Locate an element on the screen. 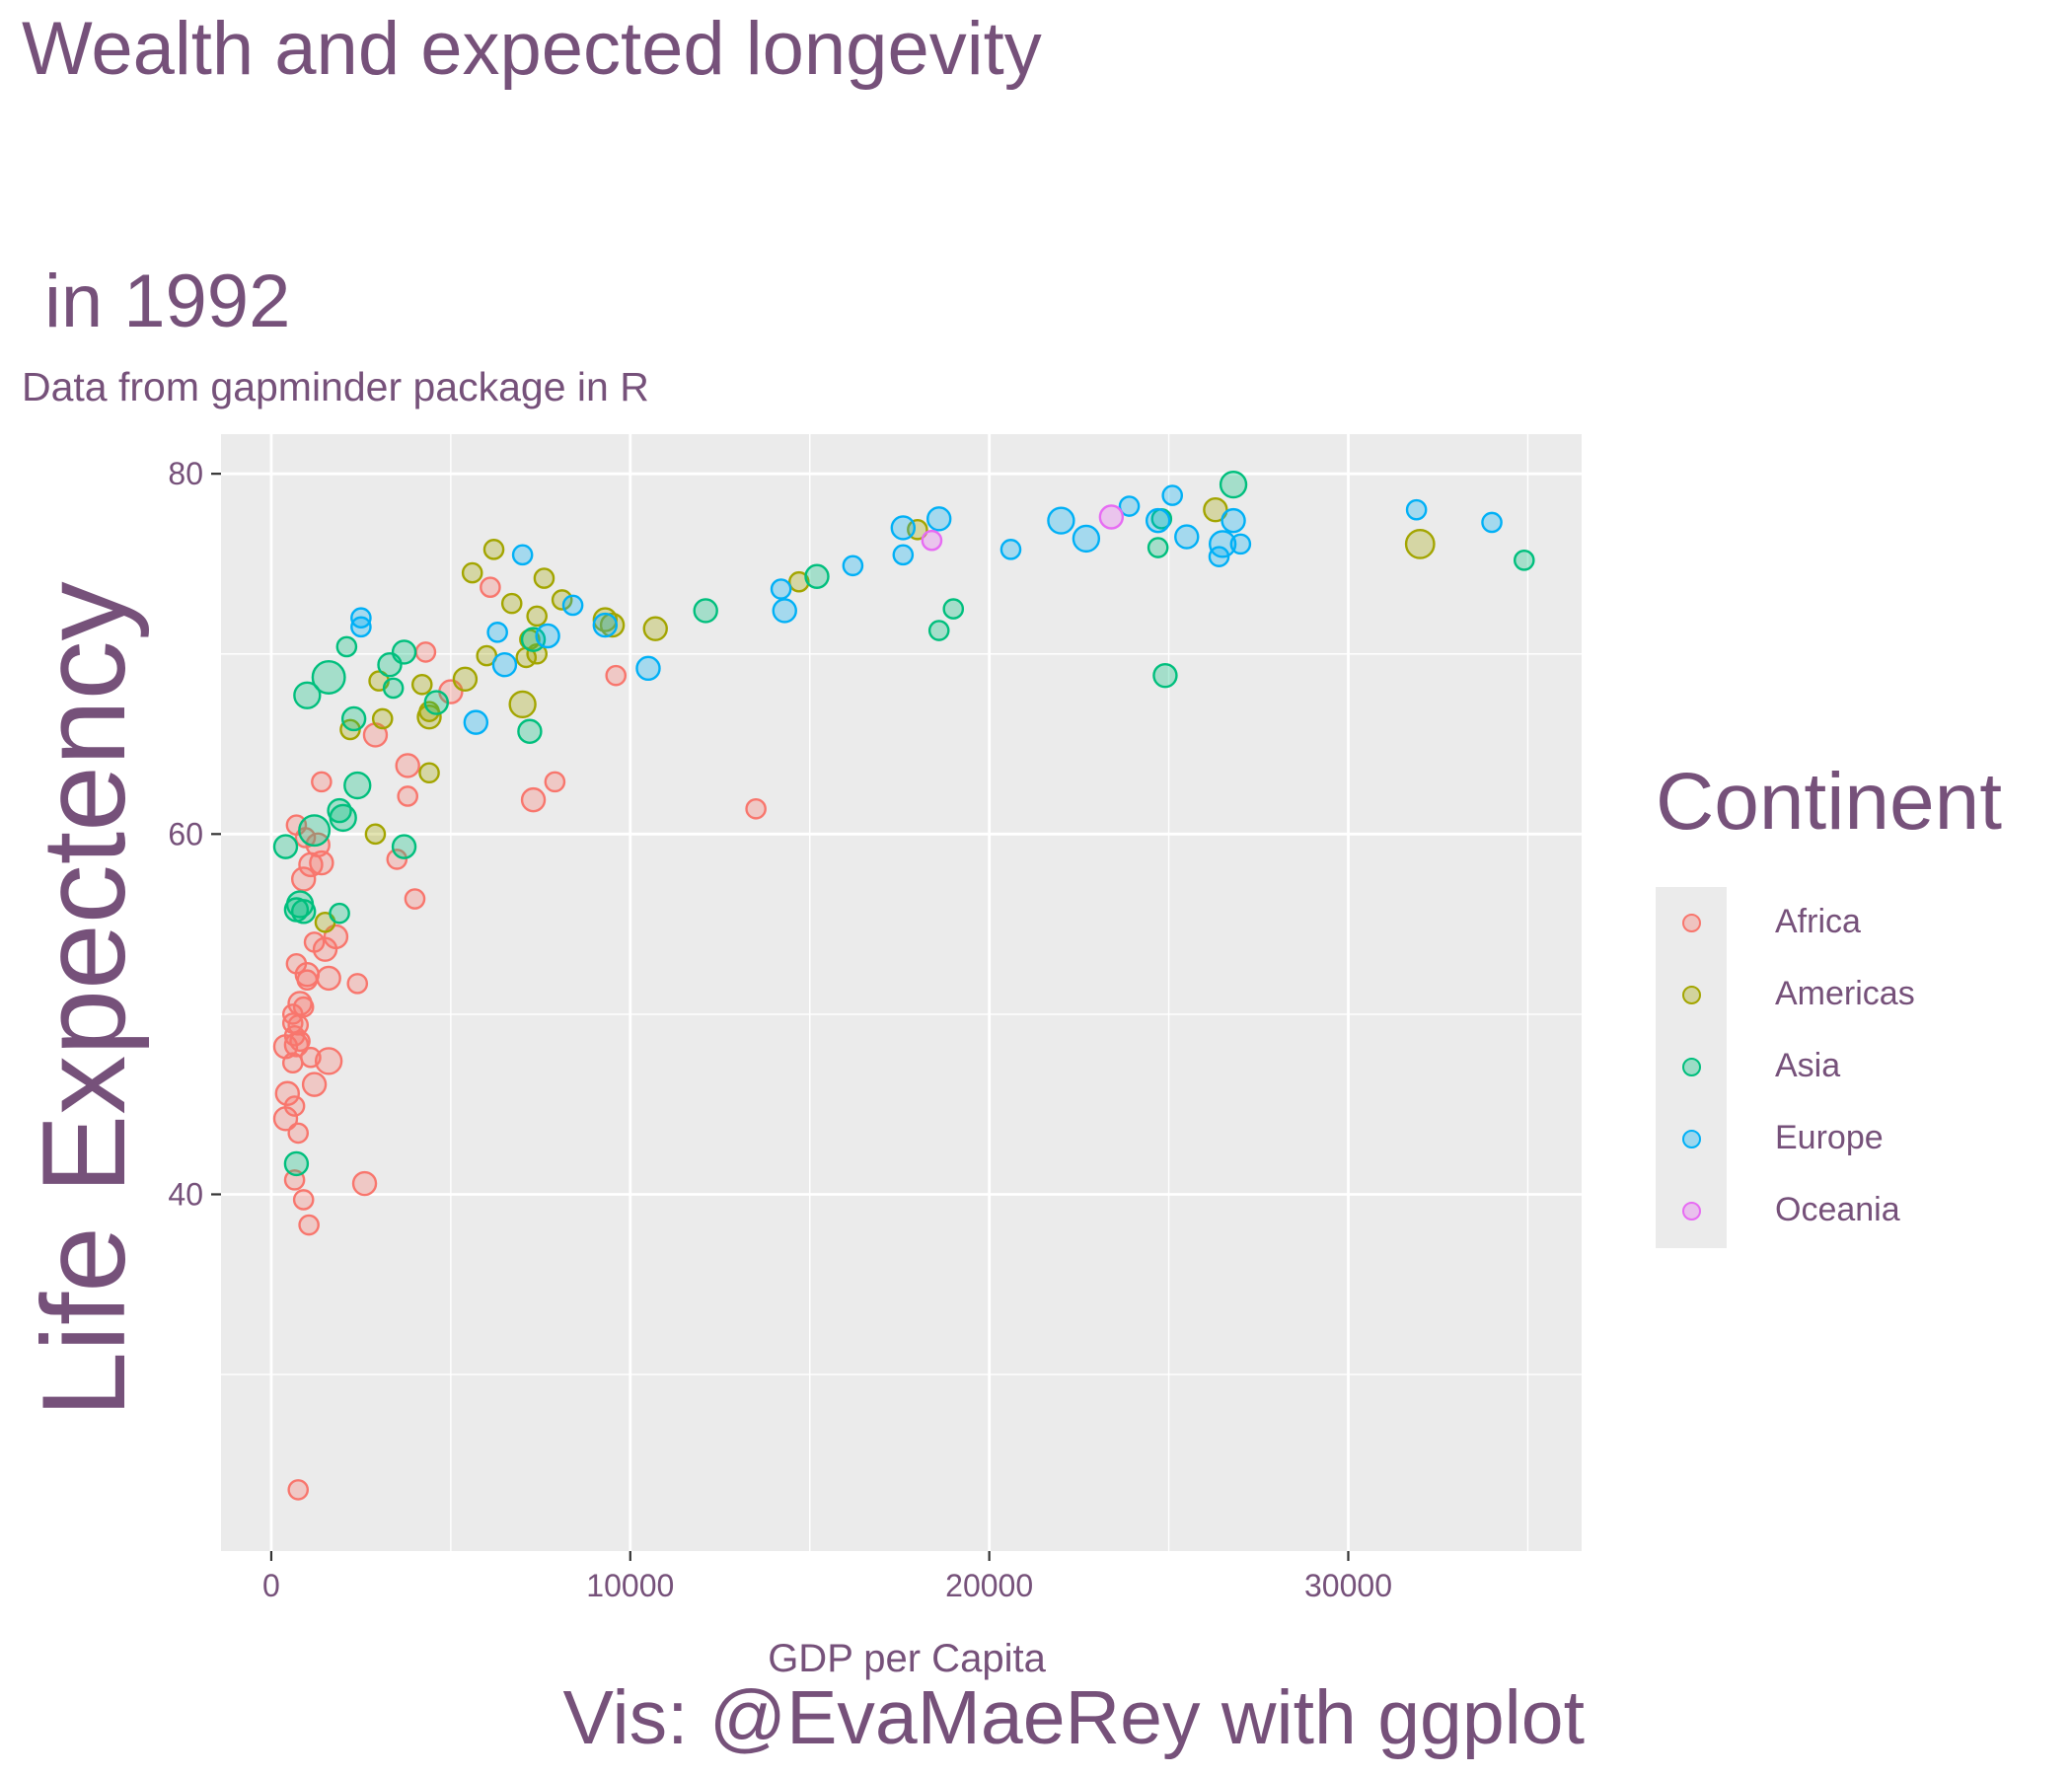 This screenshot has height=1776, width=2072. series-africa is located at coordinates (520, 1039).